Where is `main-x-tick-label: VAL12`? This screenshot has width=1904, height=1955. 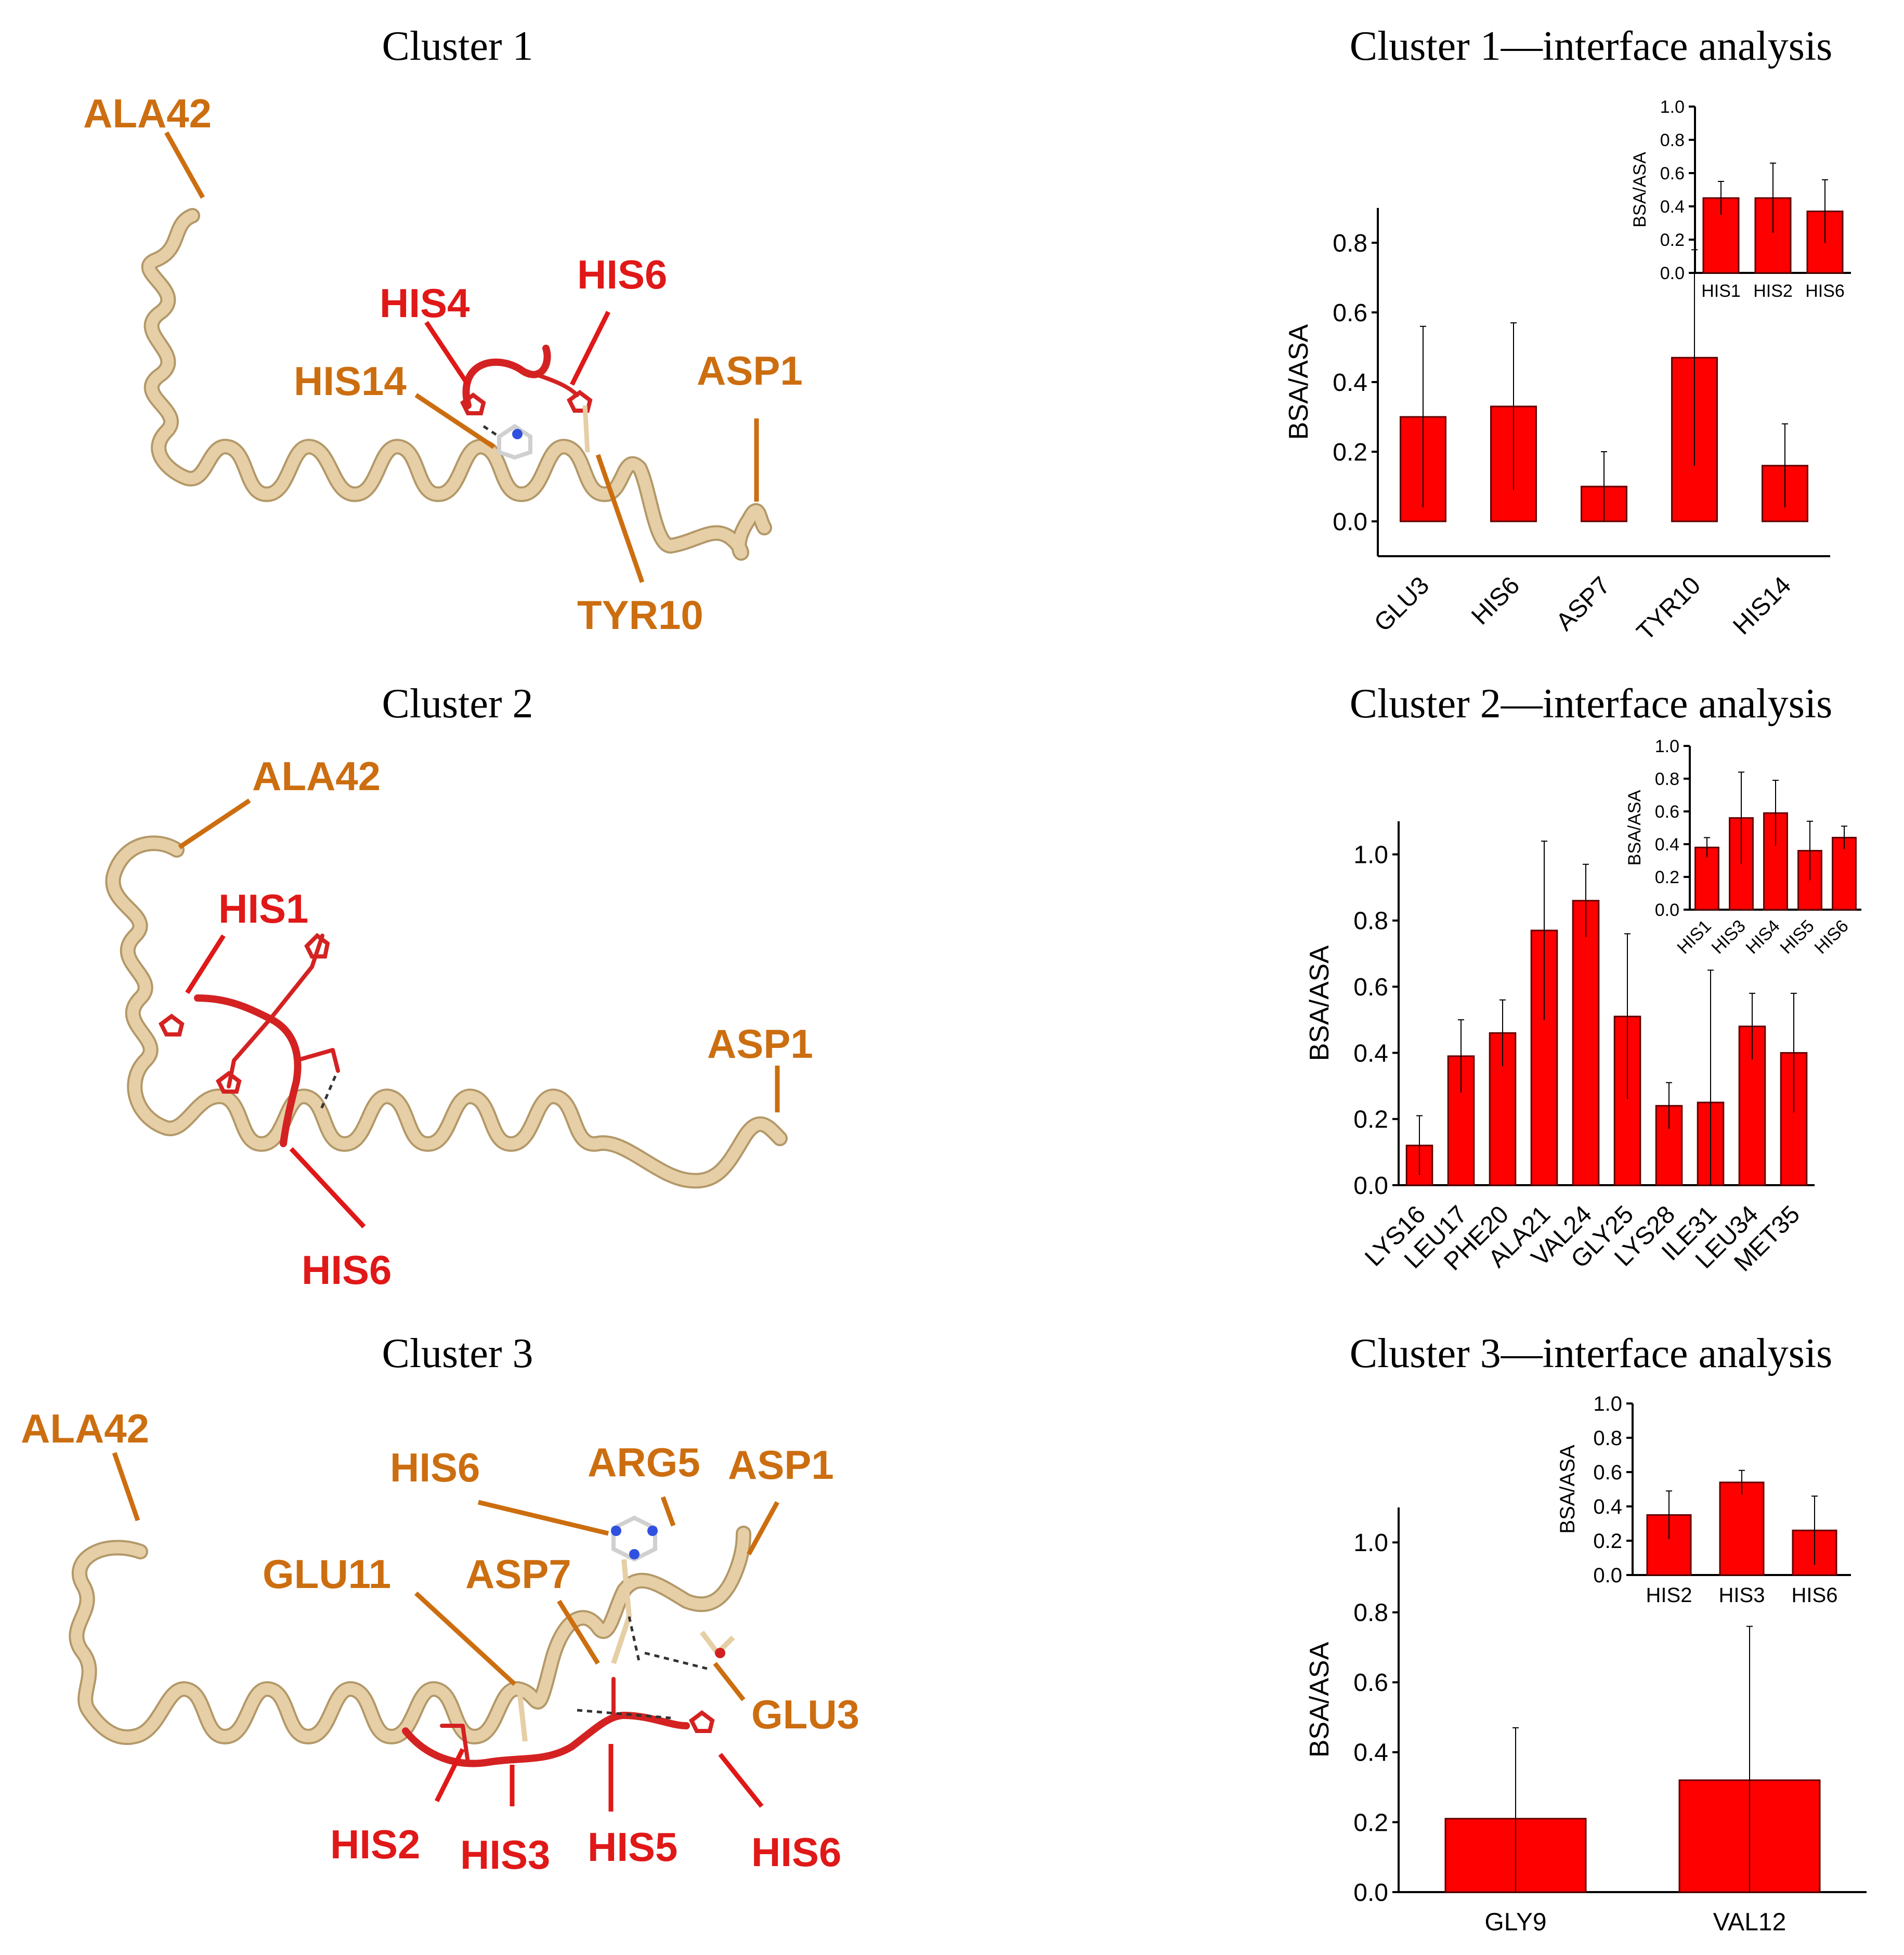
main-x-tick-label: VAL12 is located at coordinates (1749, 1923).